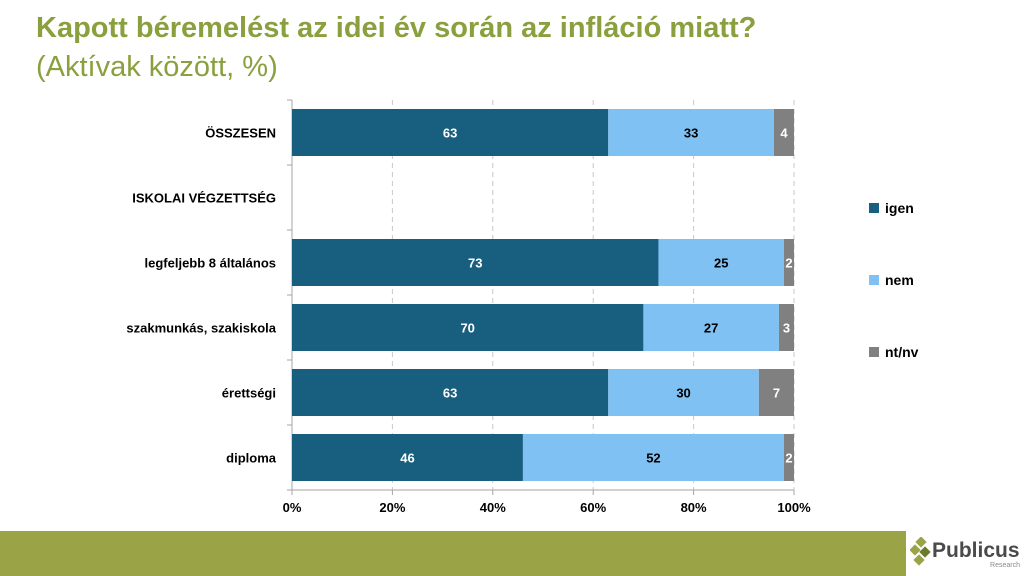 Image resolution: width=1024 pixels, height=576 pixels. I want to click on data-label: 70, so click(467, 328).